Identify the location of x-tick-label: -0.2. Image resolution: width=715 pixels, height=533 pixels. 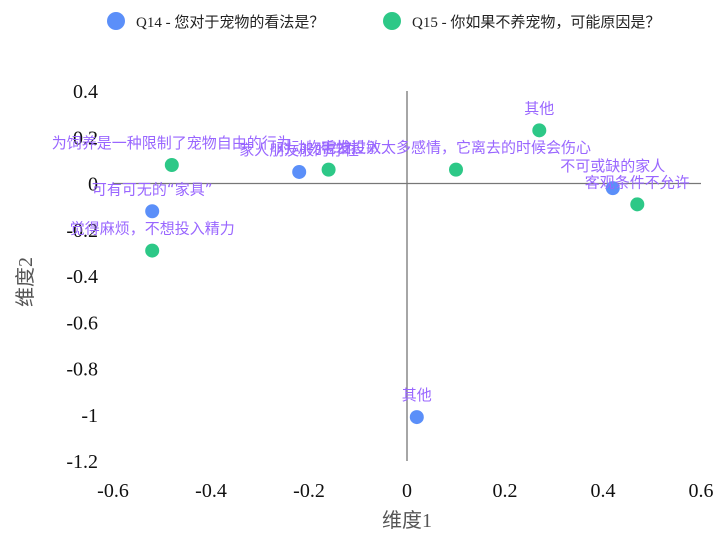
(309, 491).